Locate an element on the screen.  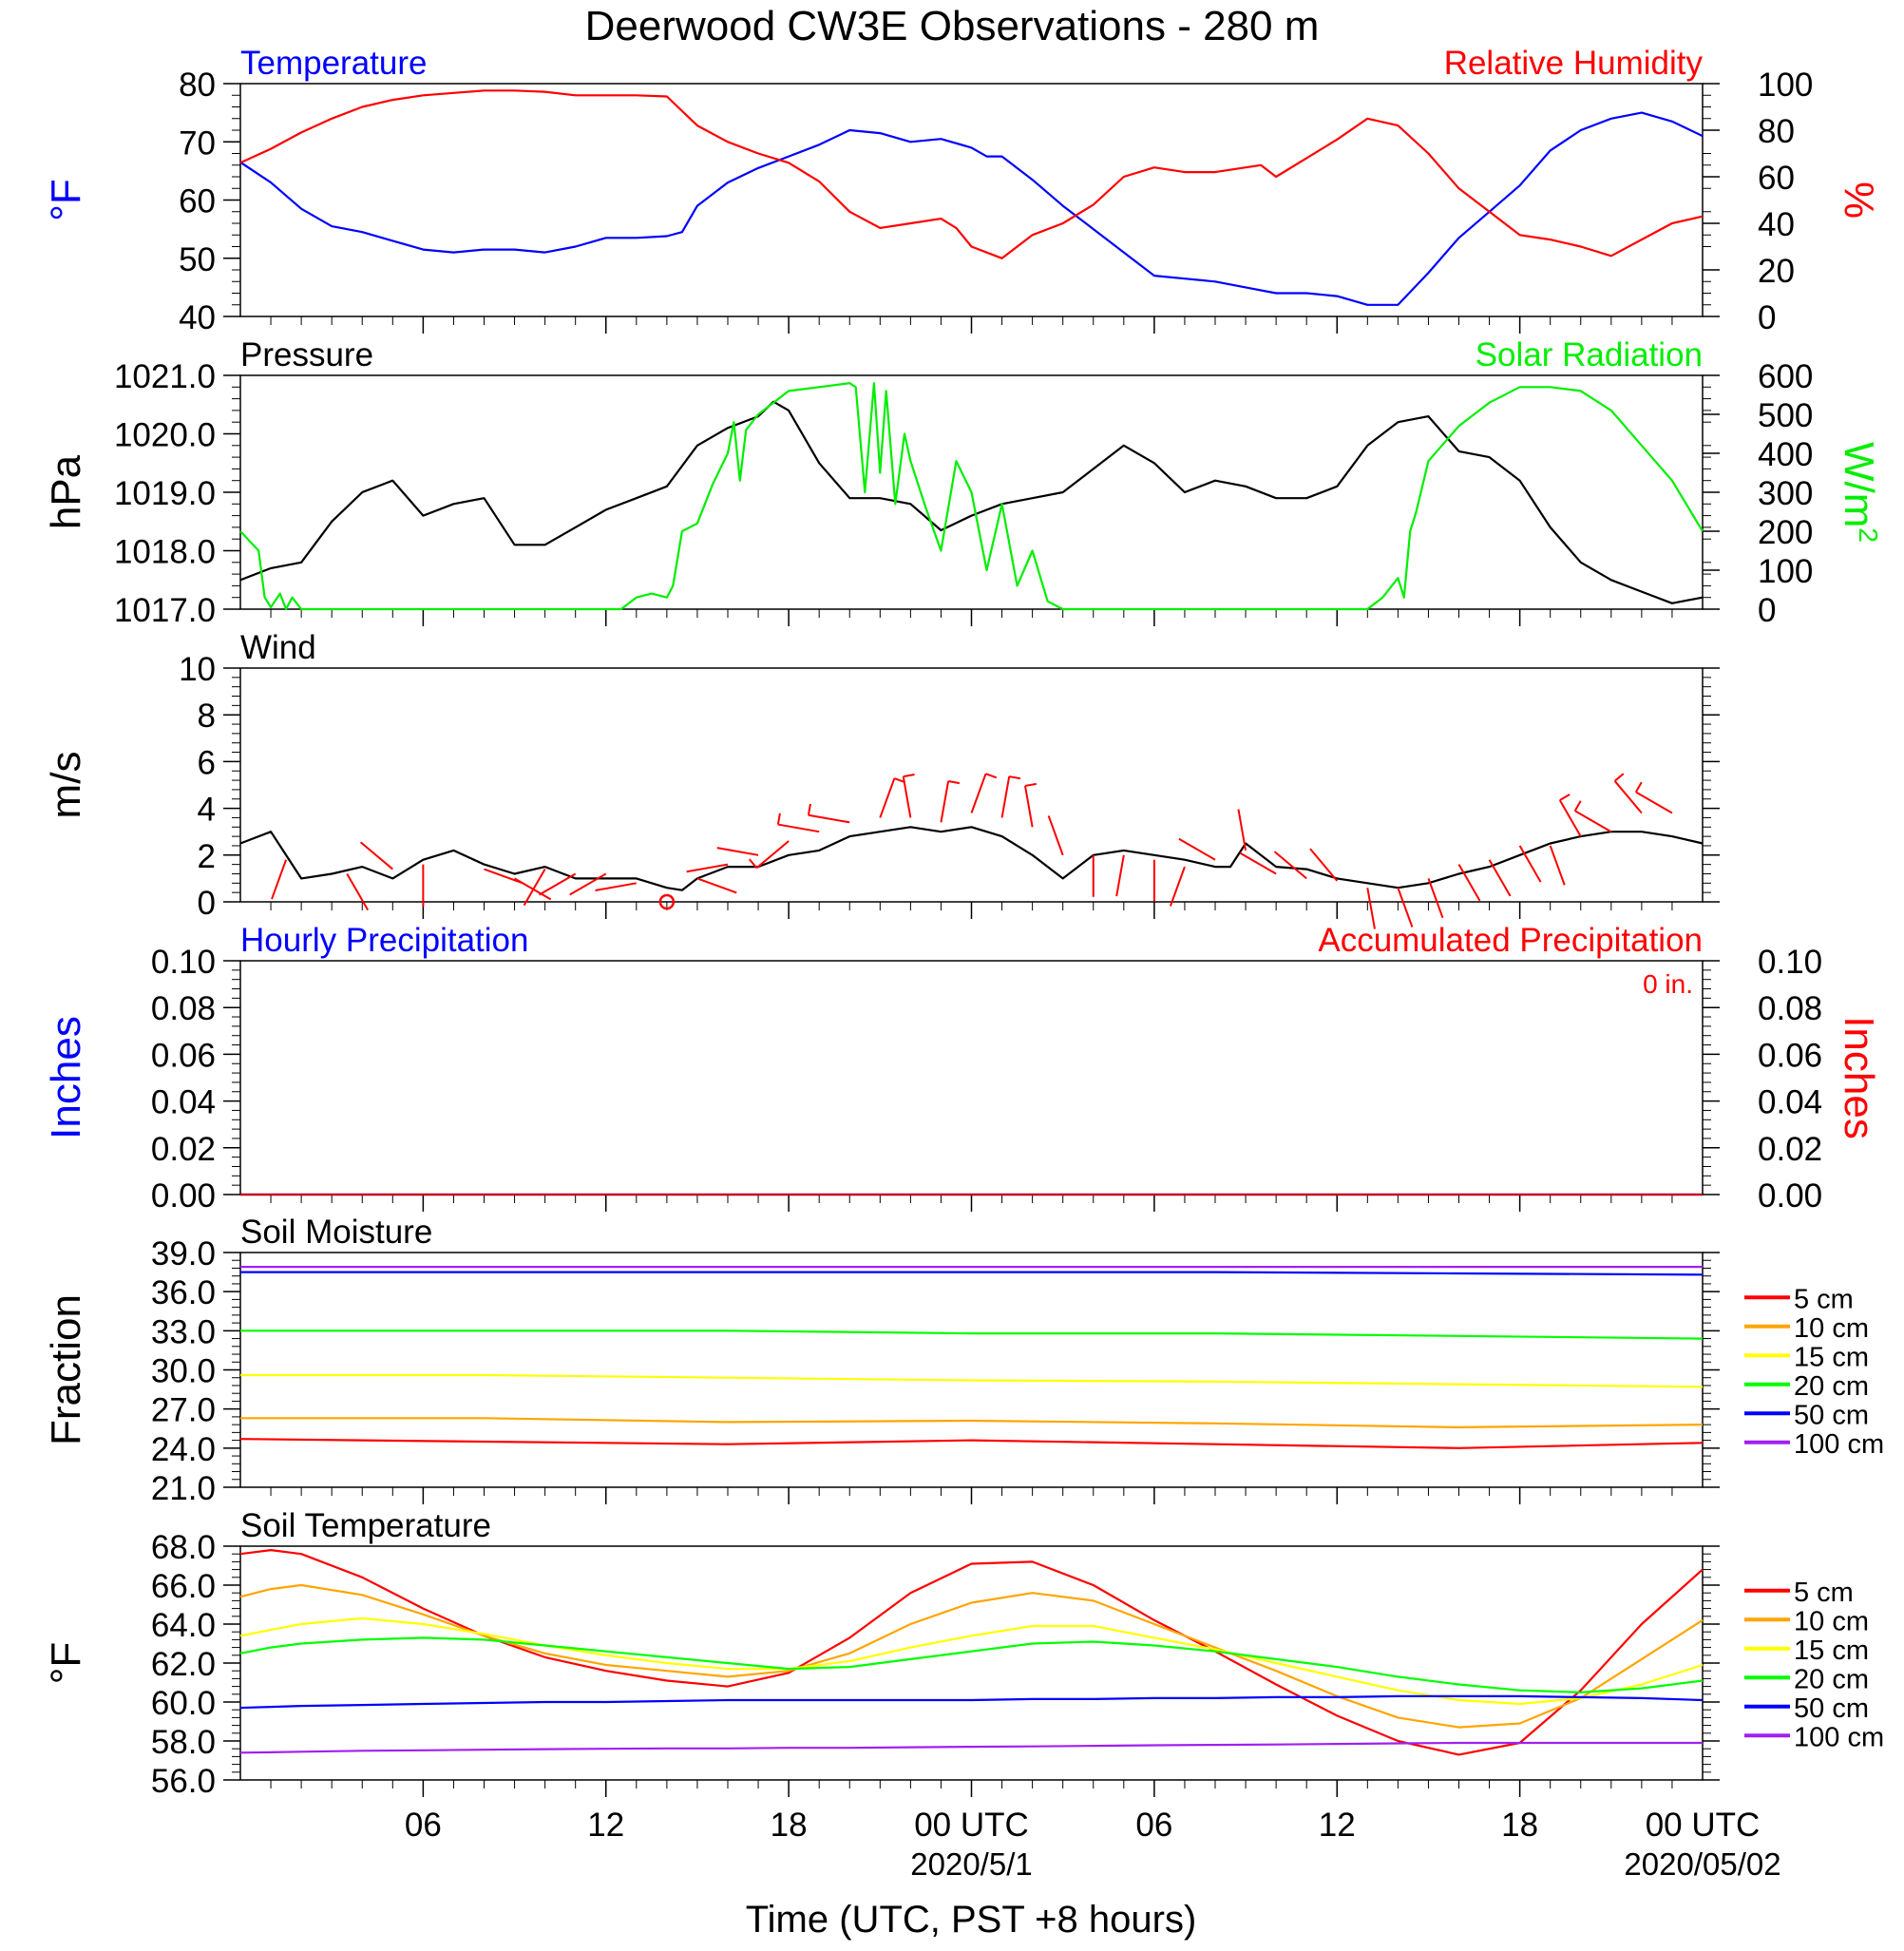
panel-title-left: Wind is located at coordinates (278, 647).